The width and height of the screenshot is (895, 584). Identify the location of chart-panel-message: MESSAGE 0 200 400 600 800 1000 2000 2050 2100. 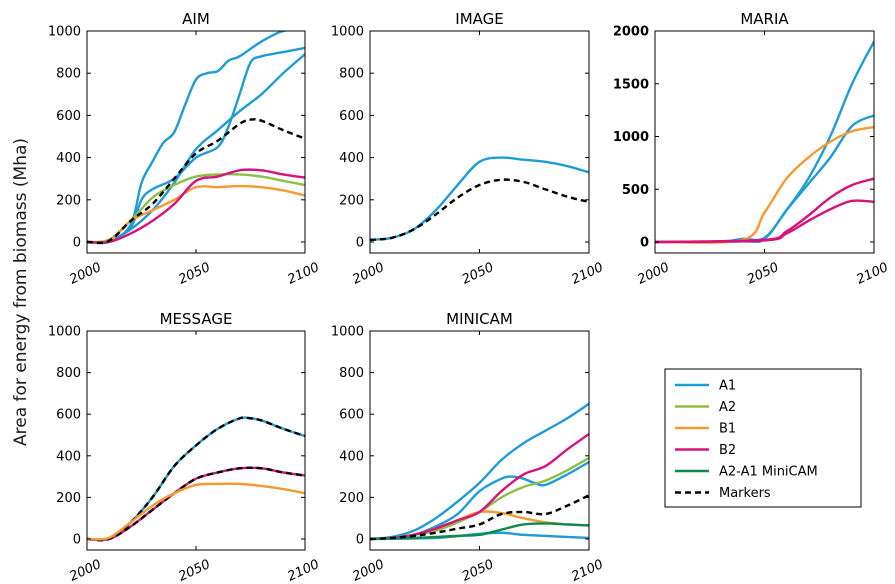
(185, 447).